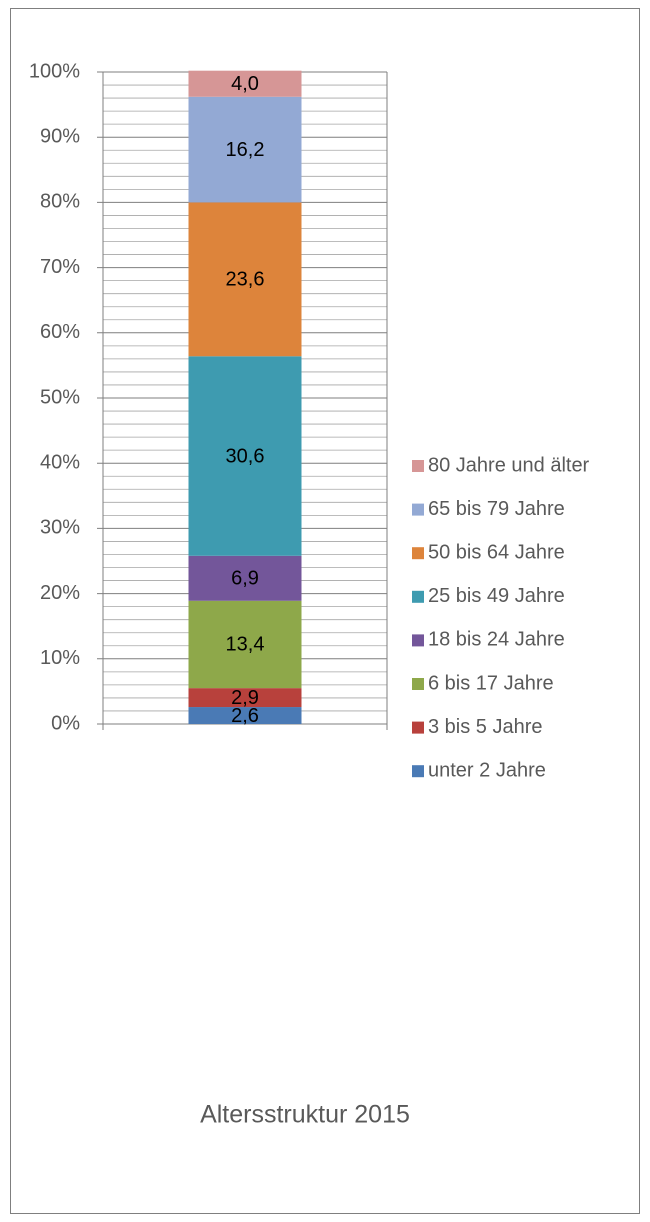 The width and height of the screenshot is (650, 1222). I want to click on y-tick-label: 60%, so click(60, 332).